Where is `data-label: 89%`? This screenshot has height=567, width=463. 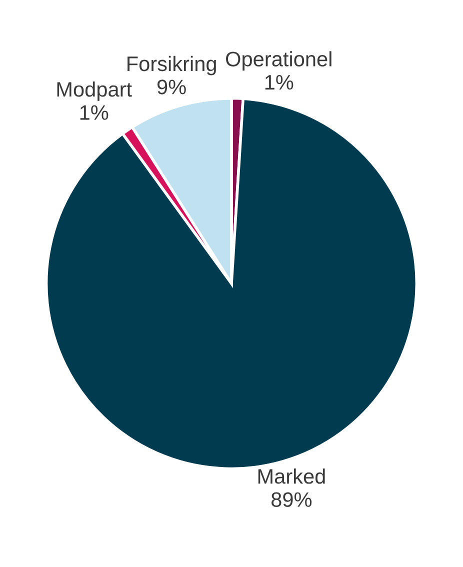 data-label: 89% is located at coordinates (291, 499).